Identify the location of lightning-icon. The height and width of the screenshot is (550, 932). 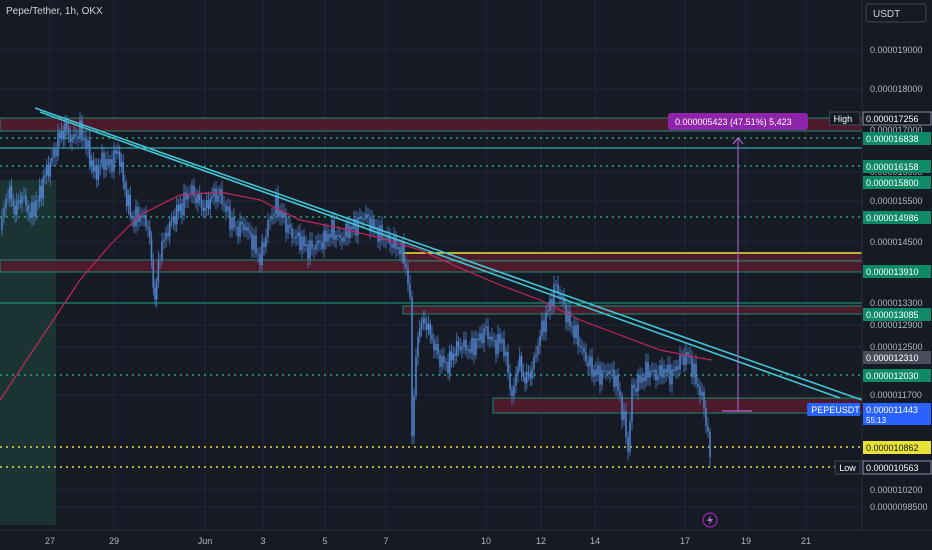
(710, 520).